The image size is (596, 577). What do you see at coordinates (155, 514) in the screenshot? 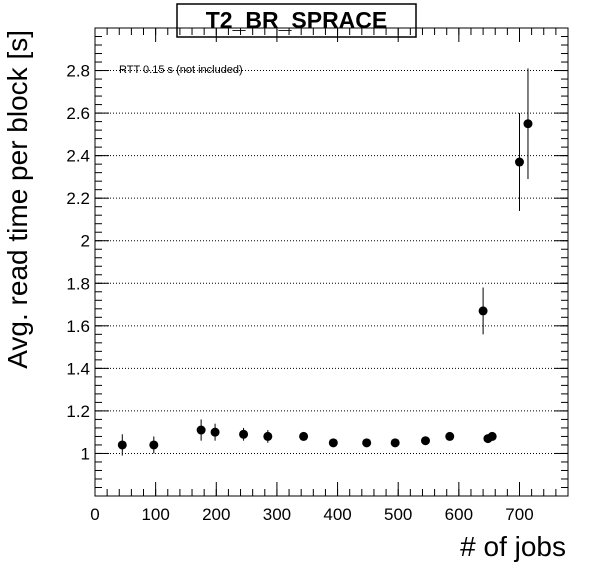
I see `x-tick-label: 100` at bounding box center [155, 514].